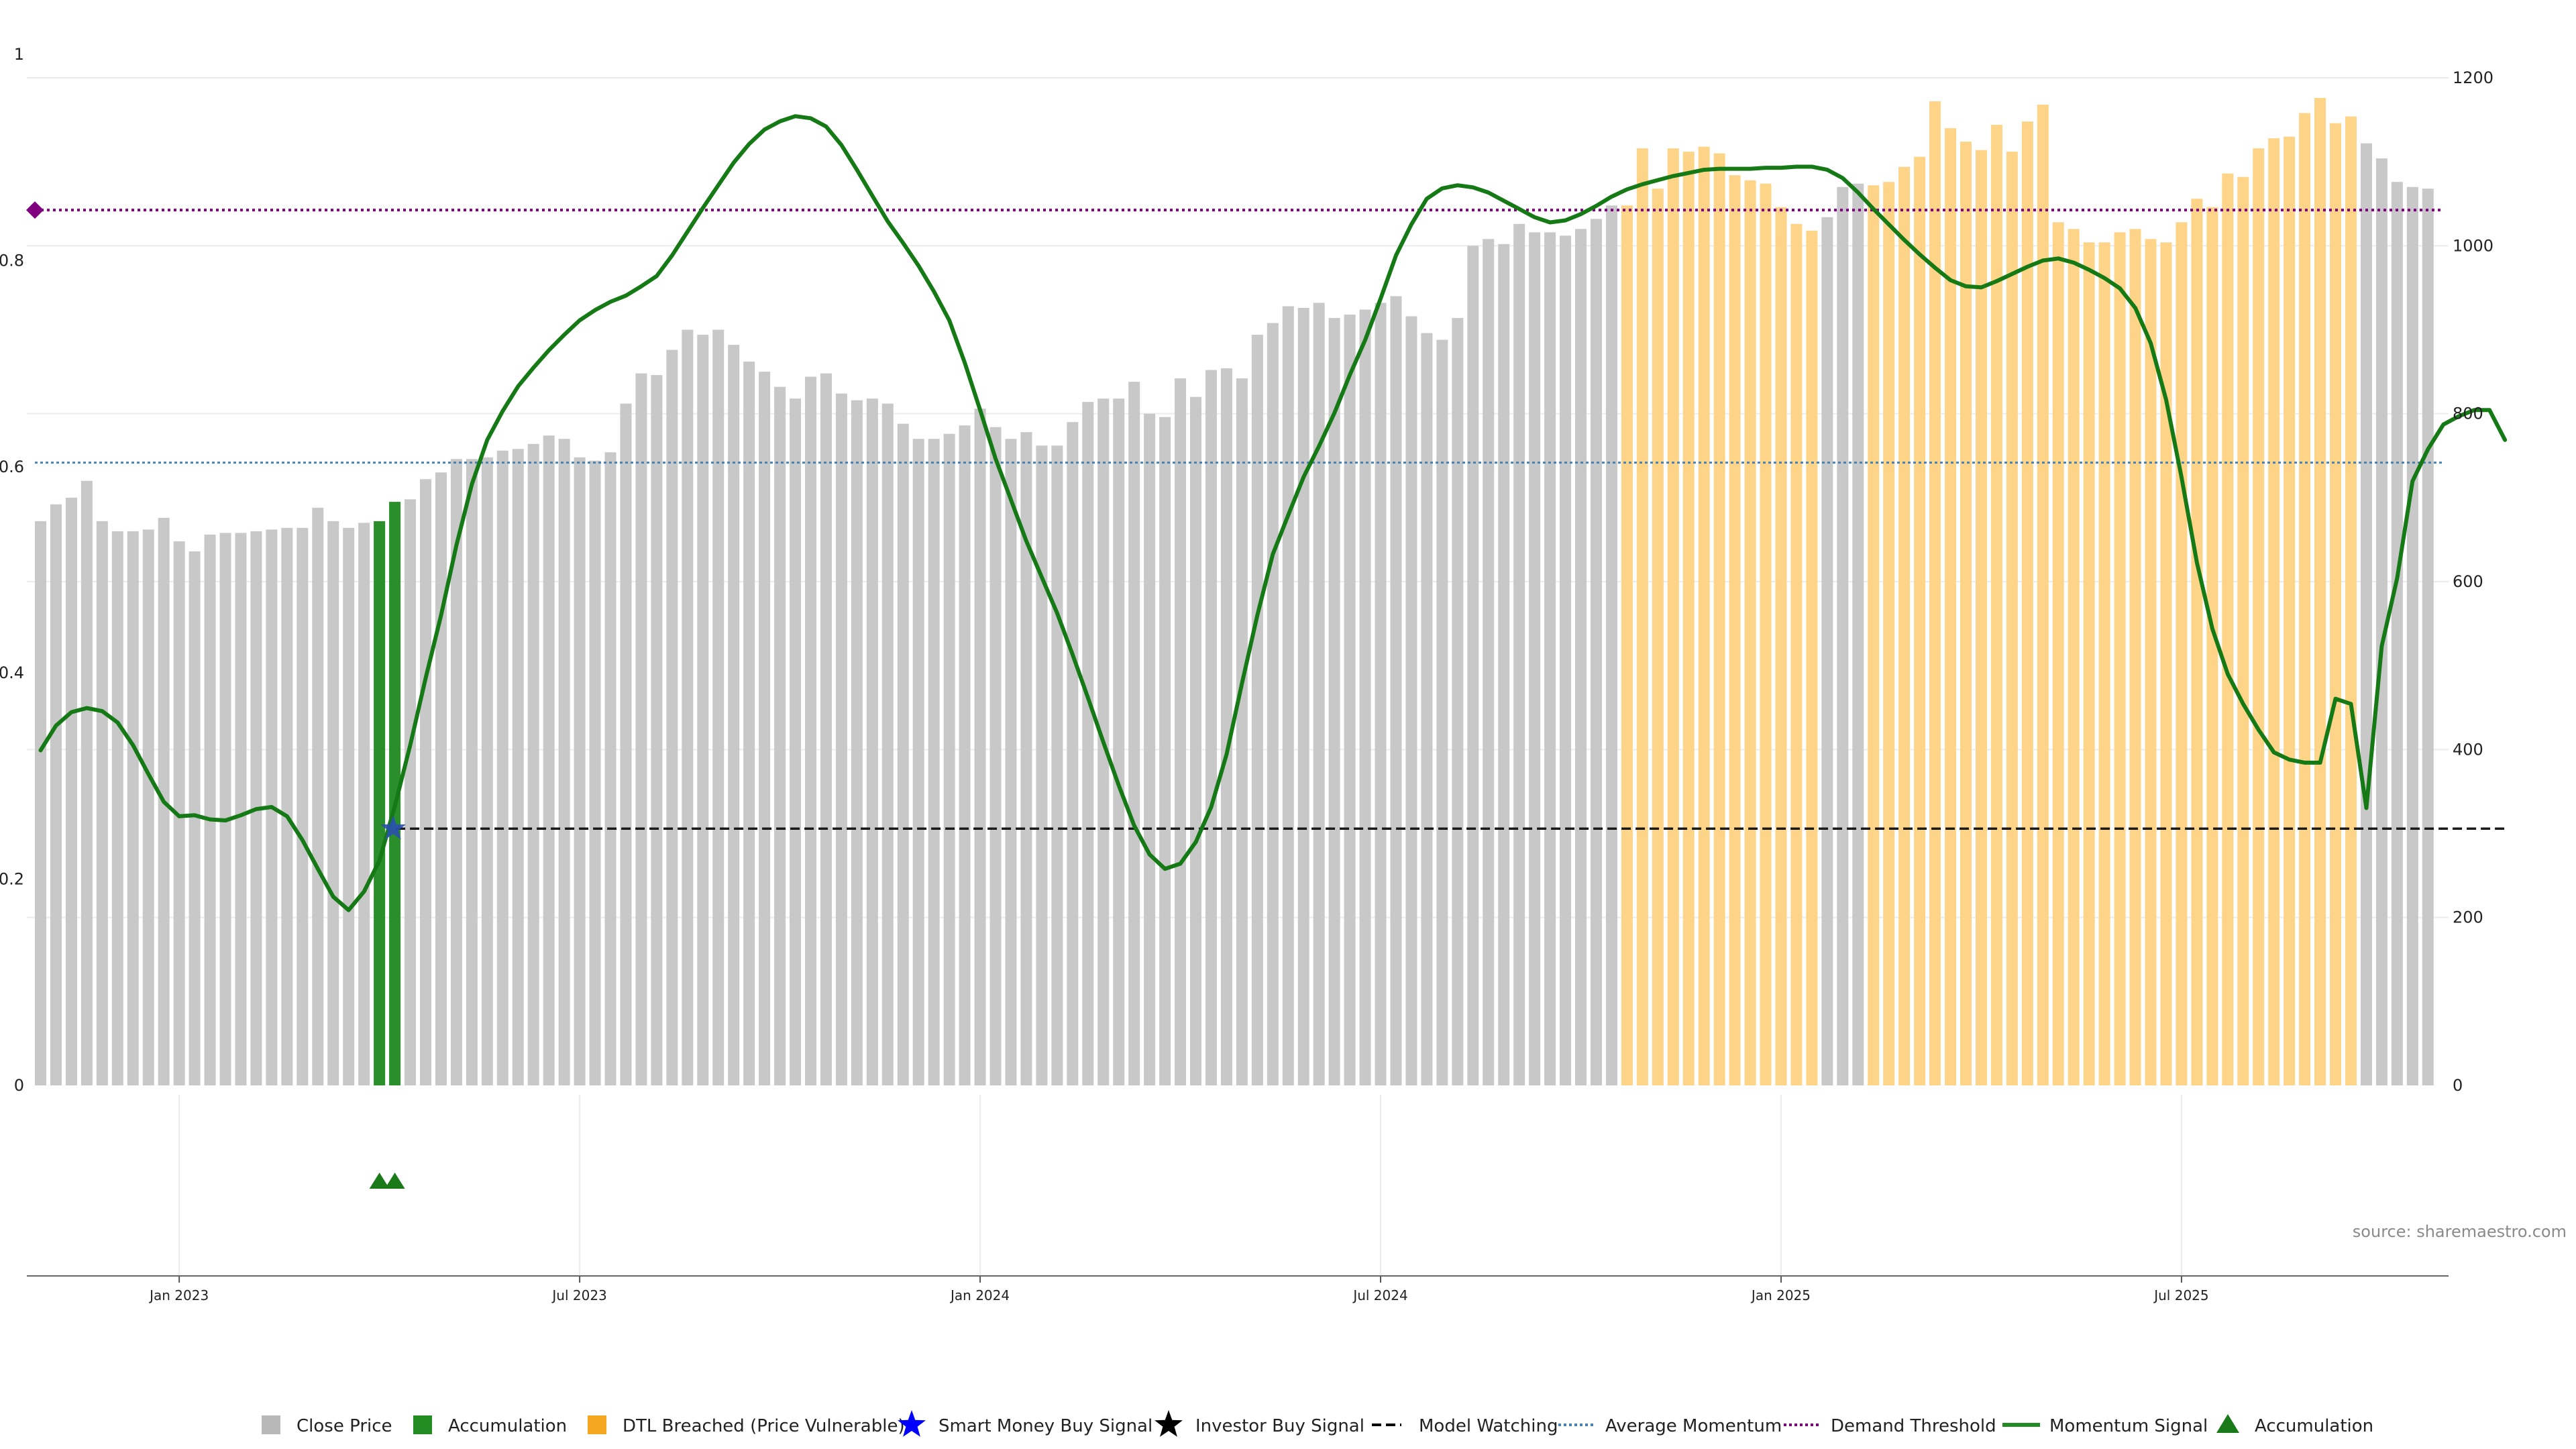 This screenshot has height=1449, width=2576. Describe the element at coordinates (327, 1425) in the screenshot. I see `legend-item: Close Price` at that location.